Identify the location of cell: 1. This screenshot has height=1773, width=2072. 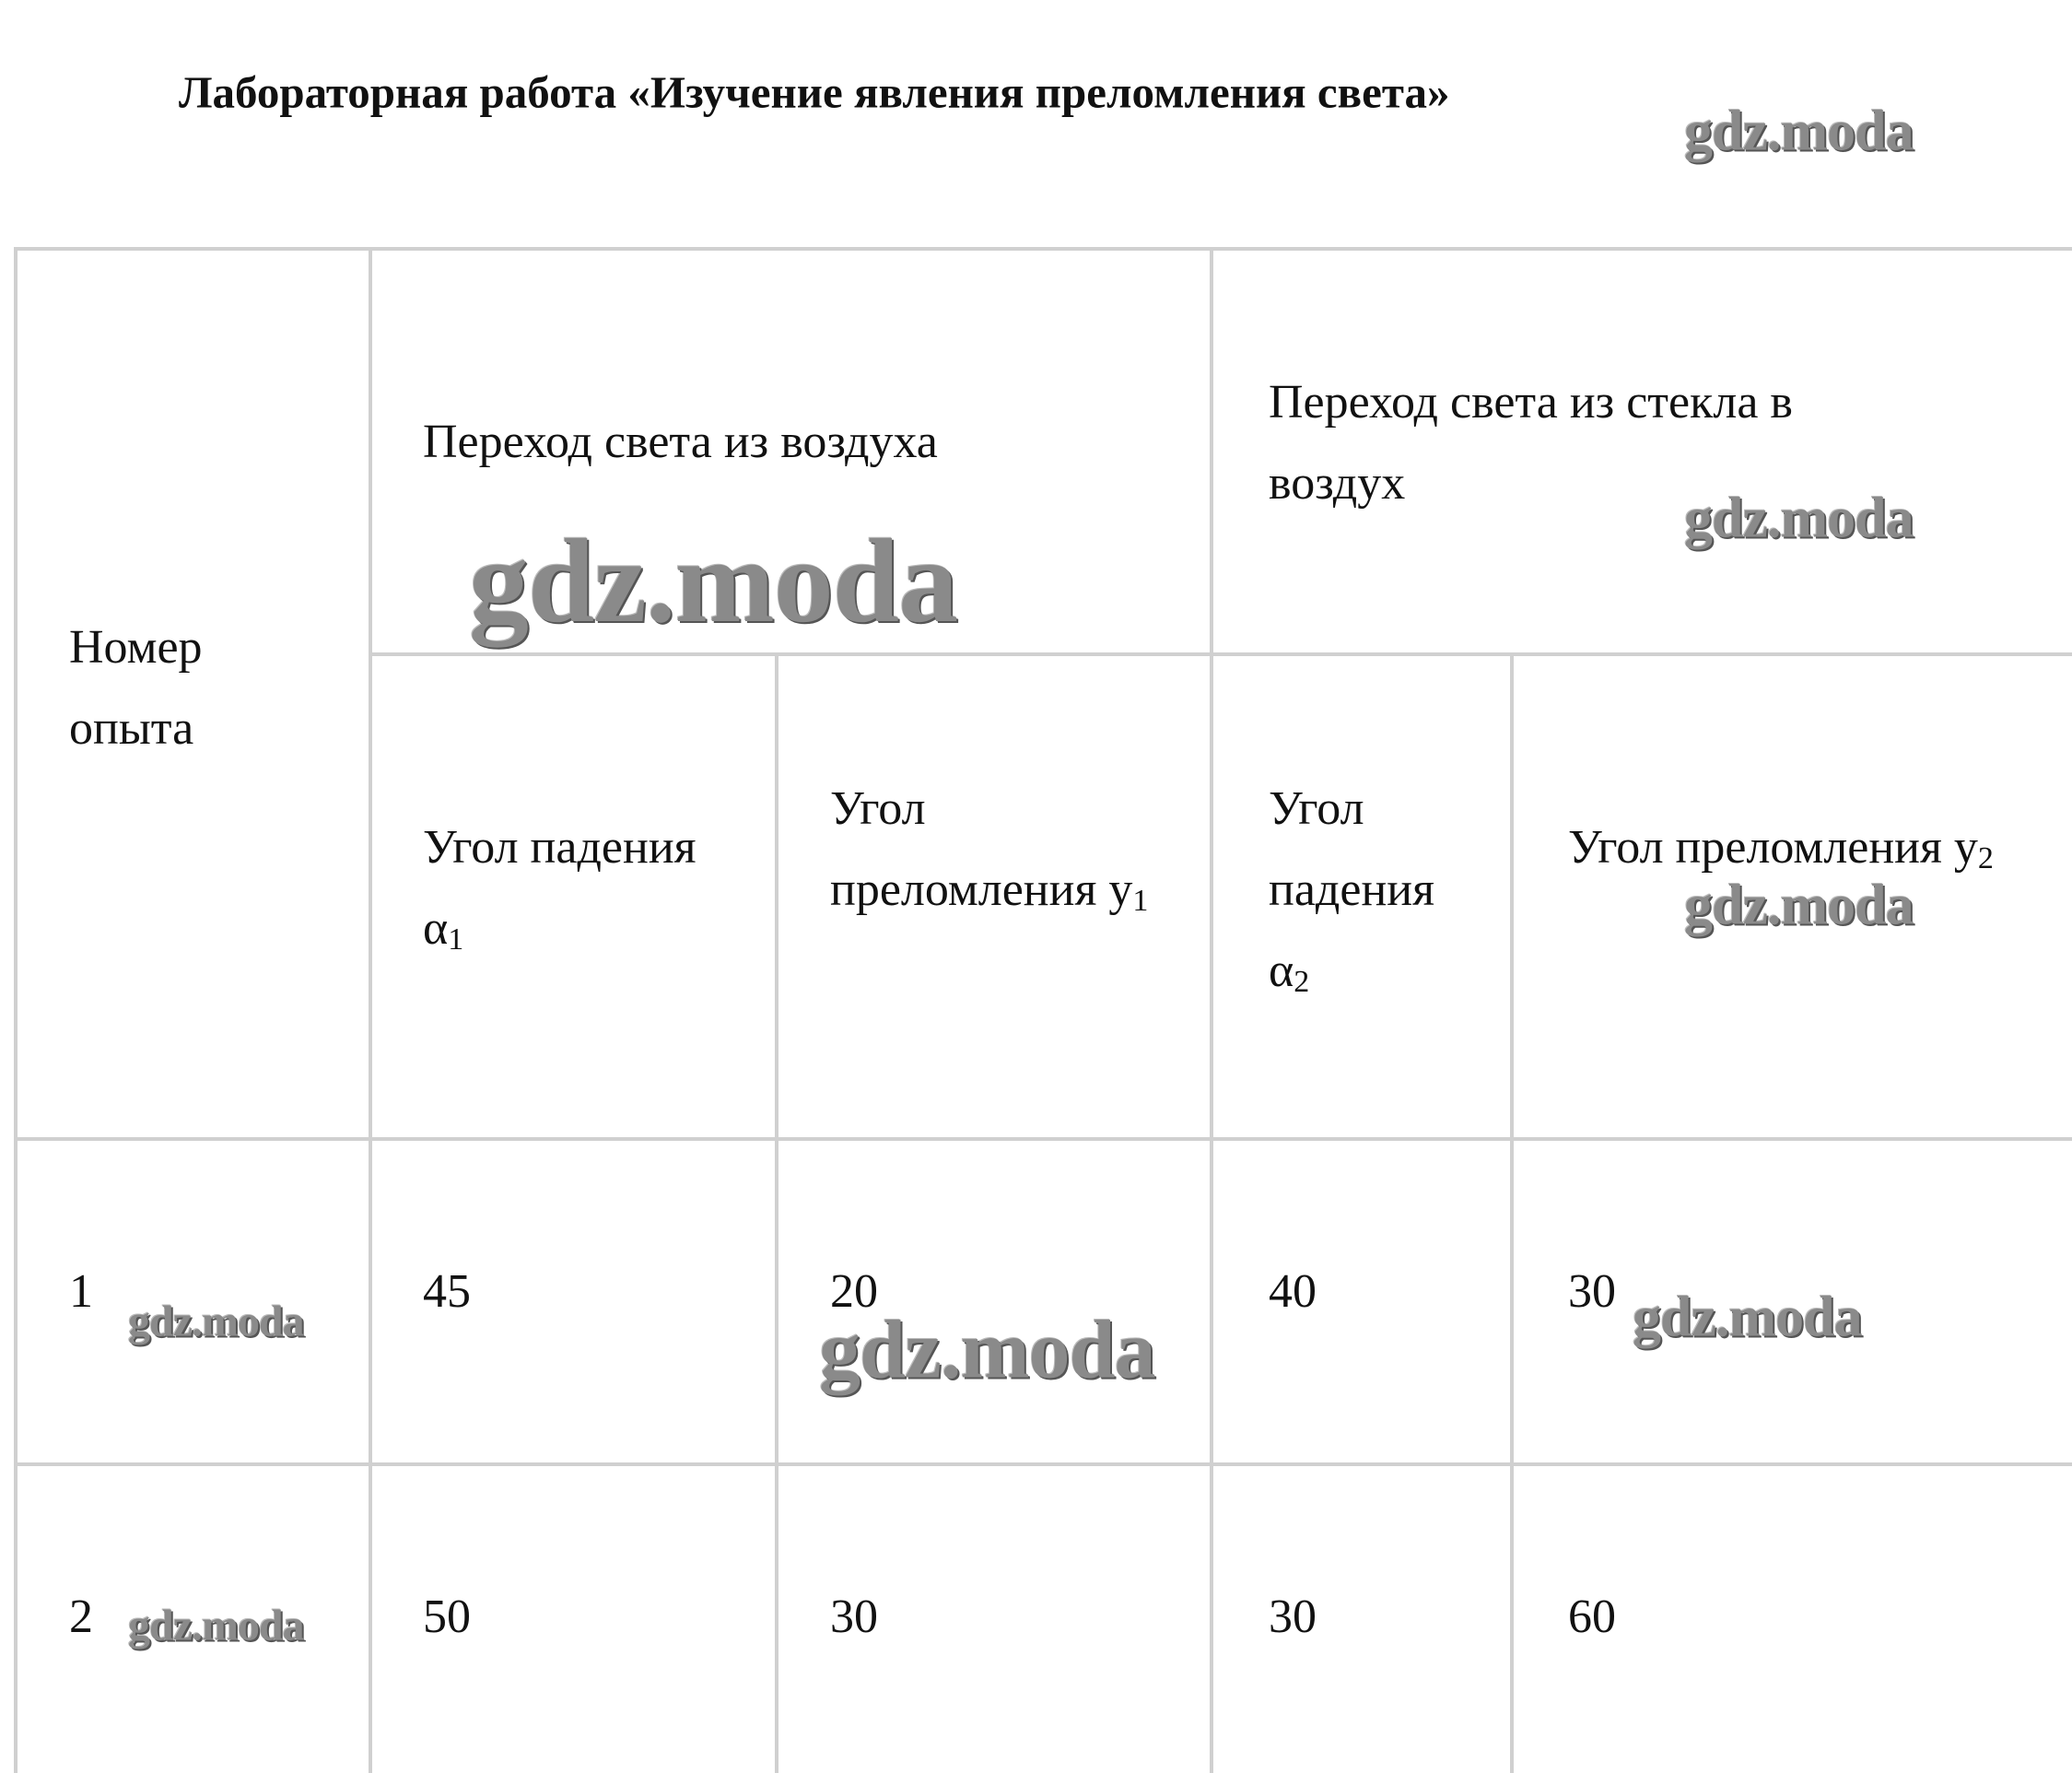
(81, 1291).